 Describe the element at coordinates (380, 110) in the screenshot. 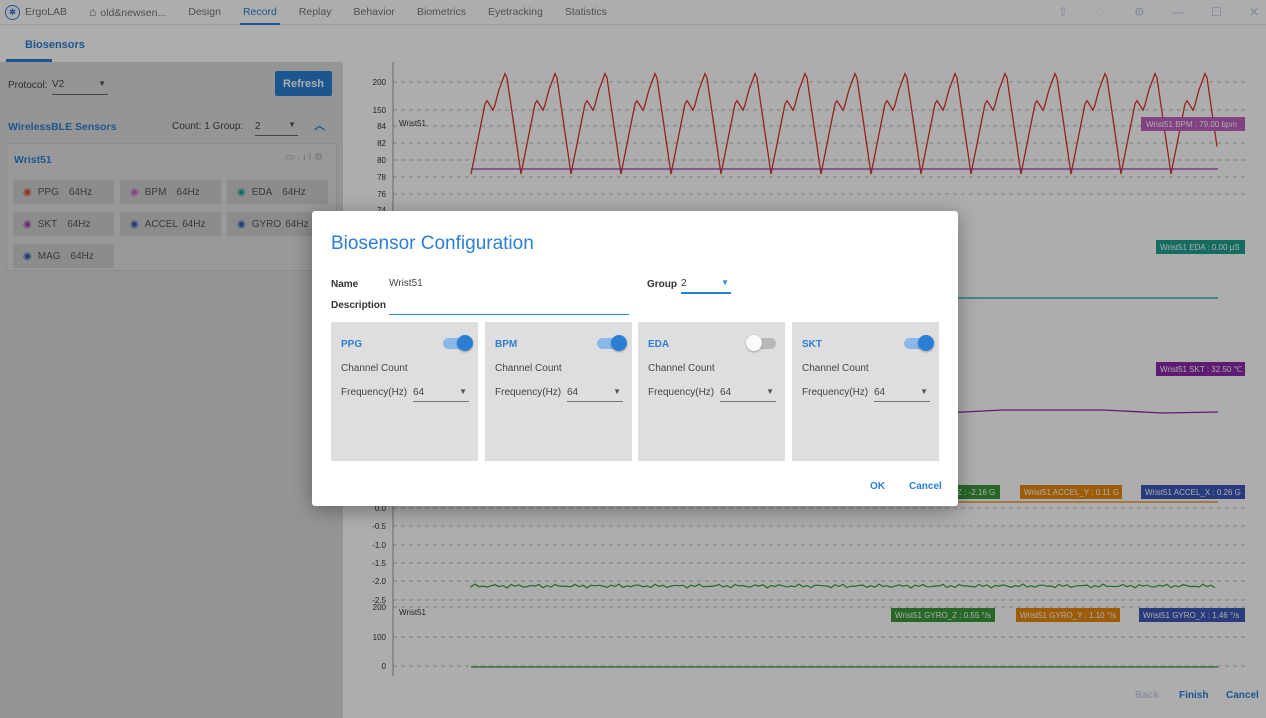

I see `tick-label: 150` at that location.